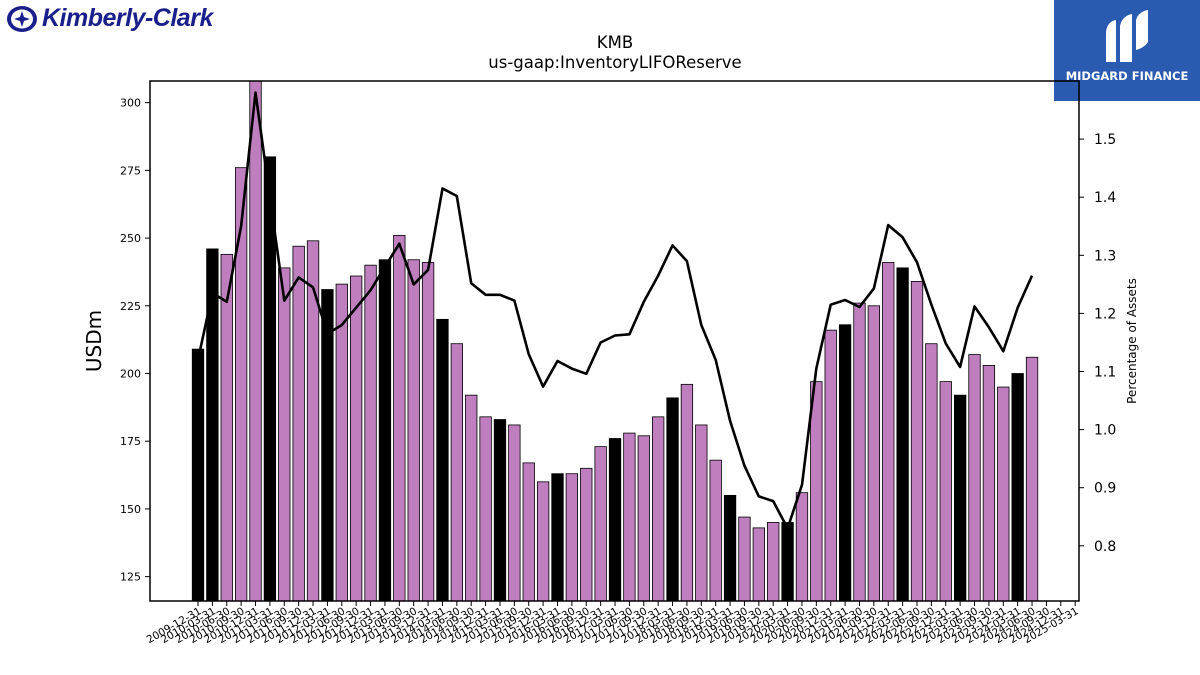  What do you see at coordinates (127, 18) in the screenshot?
I see `company-logo-text: Kimberly-Clark` at bounding box center [127, 18].